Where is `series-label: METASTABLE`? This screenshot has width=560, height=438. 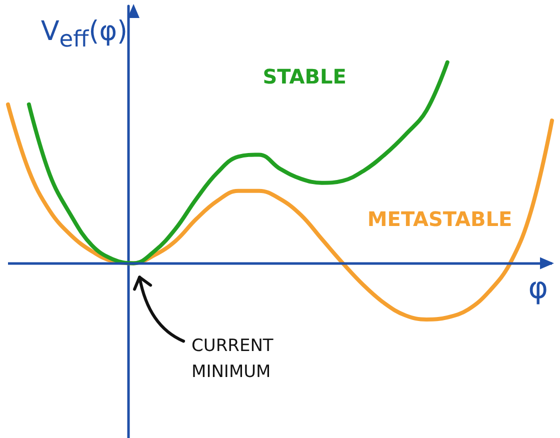
series-label: METASTABLE is located at coordinates (439, 218).